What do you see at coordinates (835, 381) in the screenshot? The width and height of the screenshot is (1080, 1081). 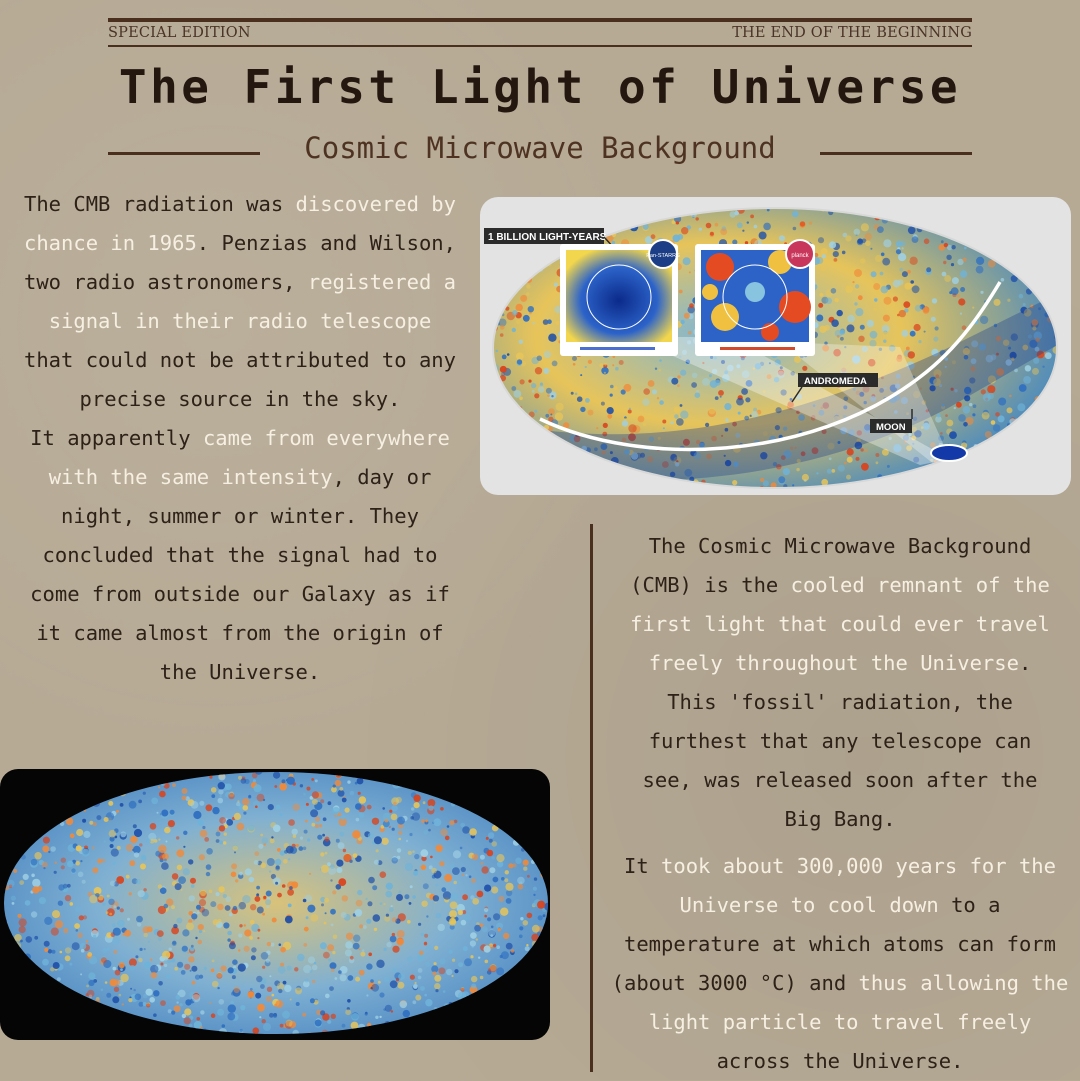 I see `andromeda-label: ANDROMEDA` at bounding box center [835, 381].